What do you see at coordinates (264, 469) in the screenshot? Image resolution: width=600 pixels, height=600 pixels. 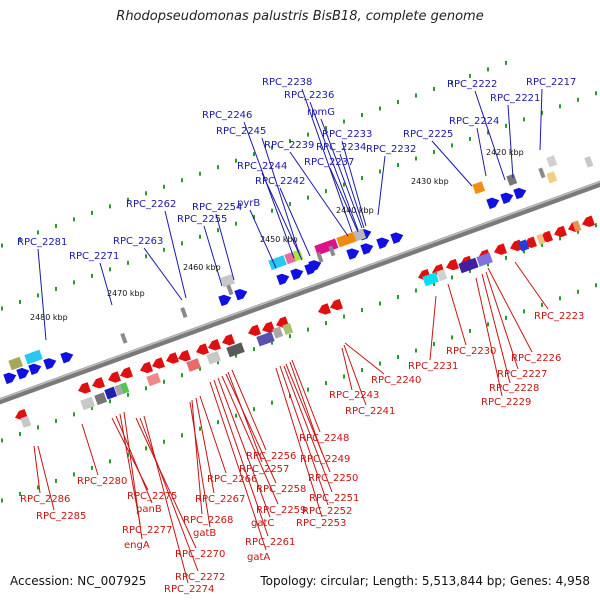 I see `gene-label-bottom: RPC_2257` at bounding box center [264, 469].